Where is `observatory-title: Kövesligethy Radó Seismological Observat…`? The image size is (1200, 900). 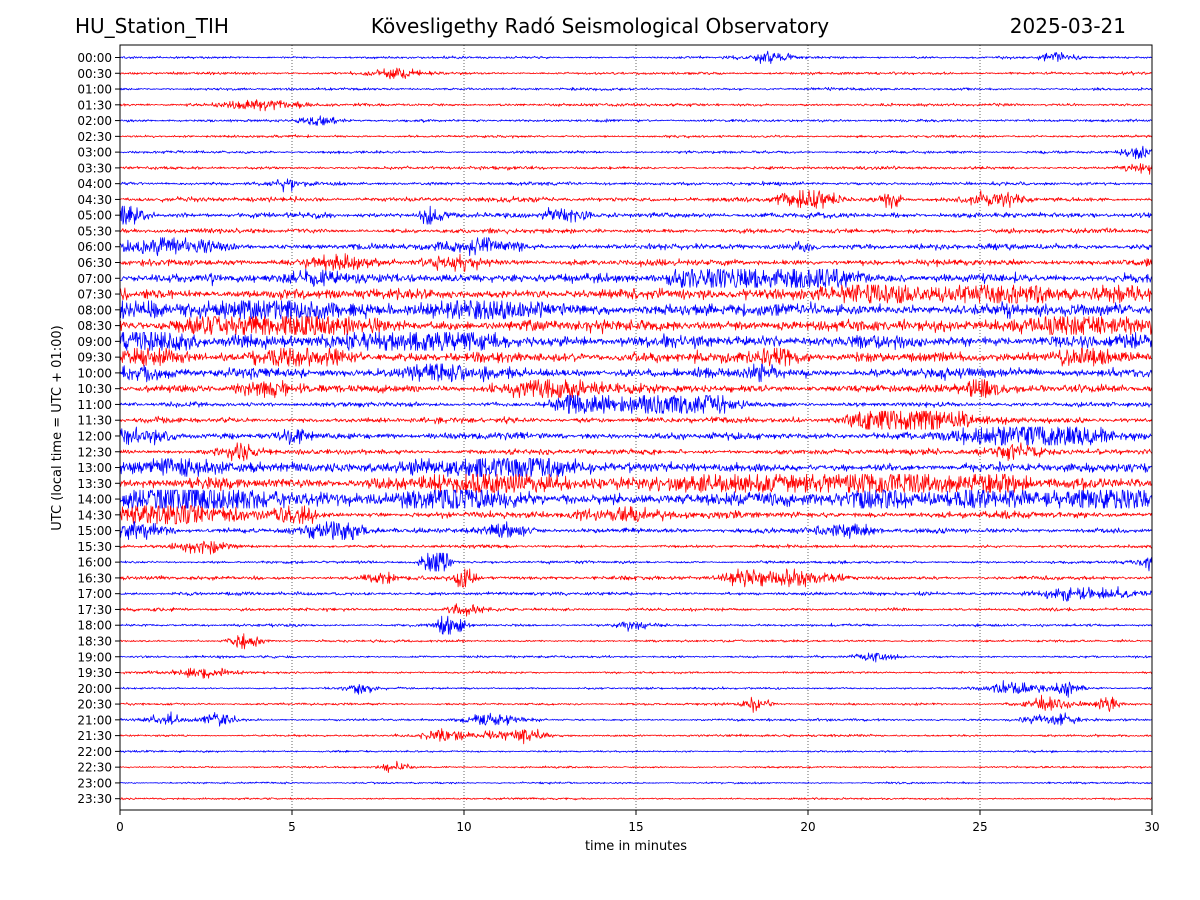
observatory-title: Kövesligethy Radó Seismological Observat… is located at coordinates (600, 26).